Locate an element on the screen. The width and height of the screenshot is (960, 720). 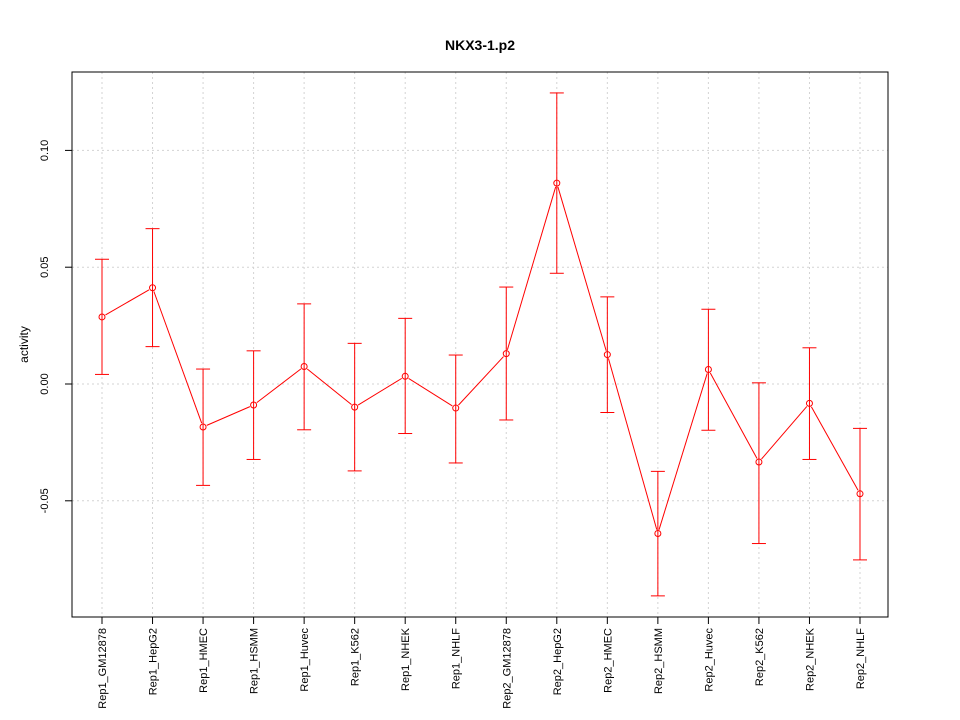
x-tick-label: Rep1_HSMM is located at coordinates (255, 661).